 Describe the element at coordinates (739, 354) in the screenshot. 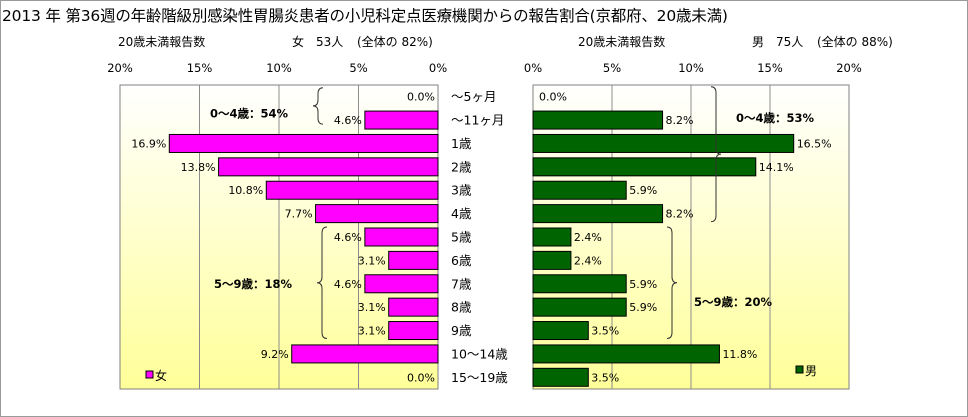

I see `male-value-label: 11.8%` at that location.